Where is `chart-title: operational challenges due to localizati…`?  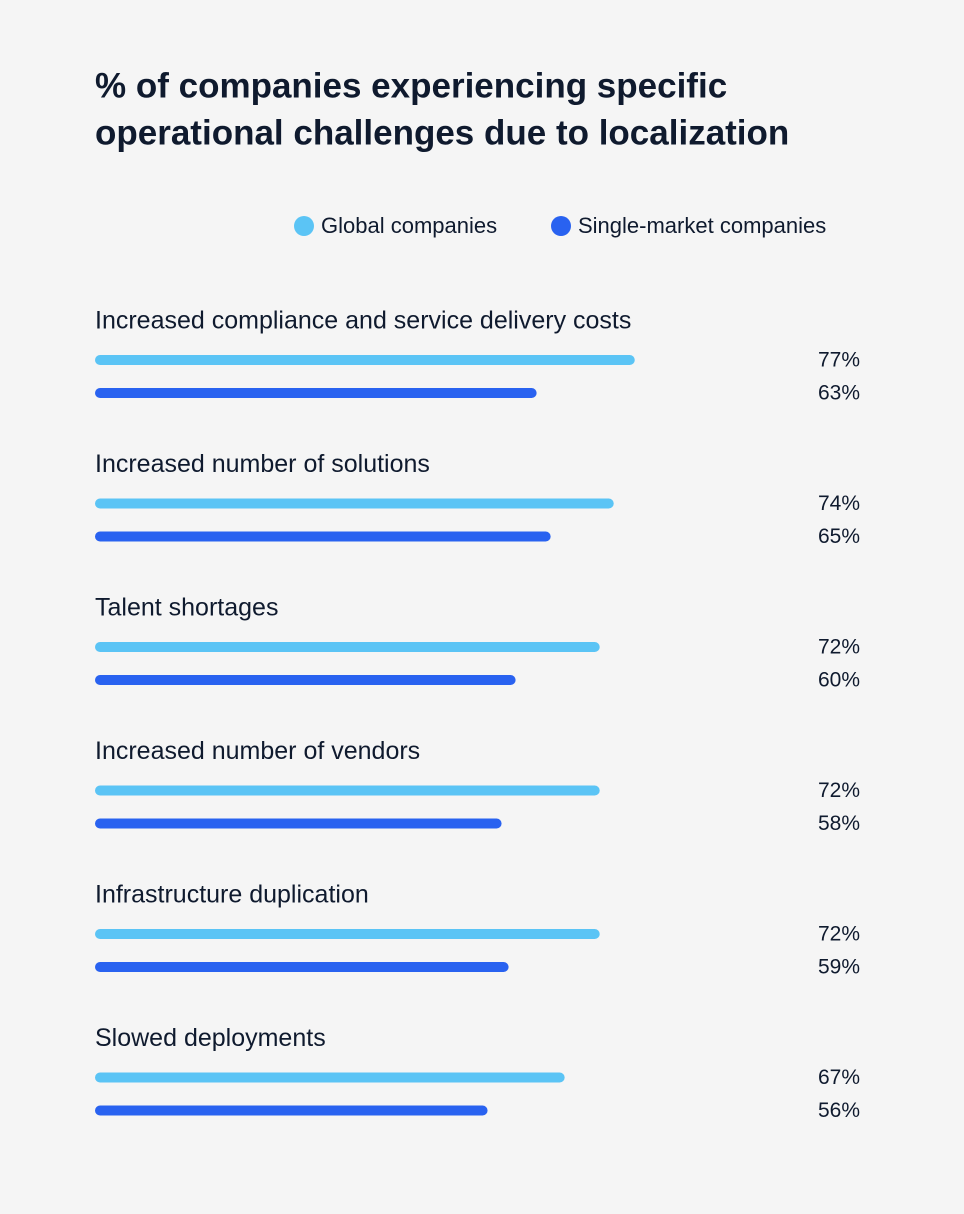 chart-title: operational challenges due to localizati… is located at coordinates (442, 132).